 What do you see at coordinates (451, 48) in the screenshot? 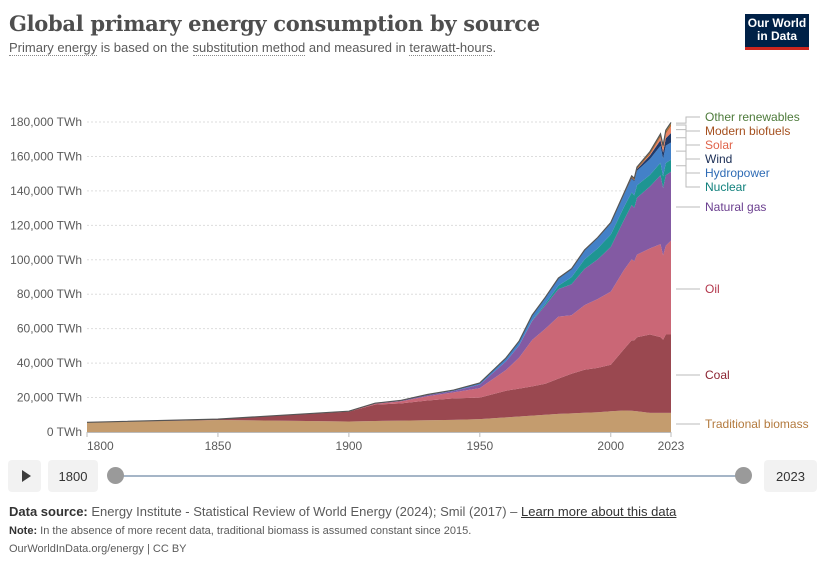
I see `terawatt-hours-link: terawatt-hours` at bounding box center [451, 48].